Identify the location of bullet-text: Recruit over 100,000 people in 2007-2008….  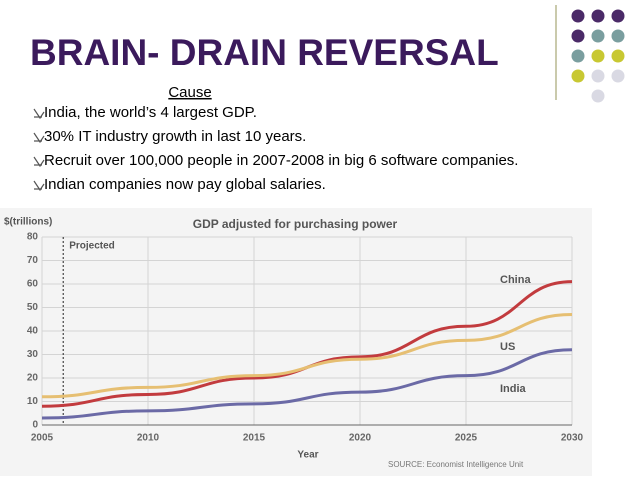
(281, 160).